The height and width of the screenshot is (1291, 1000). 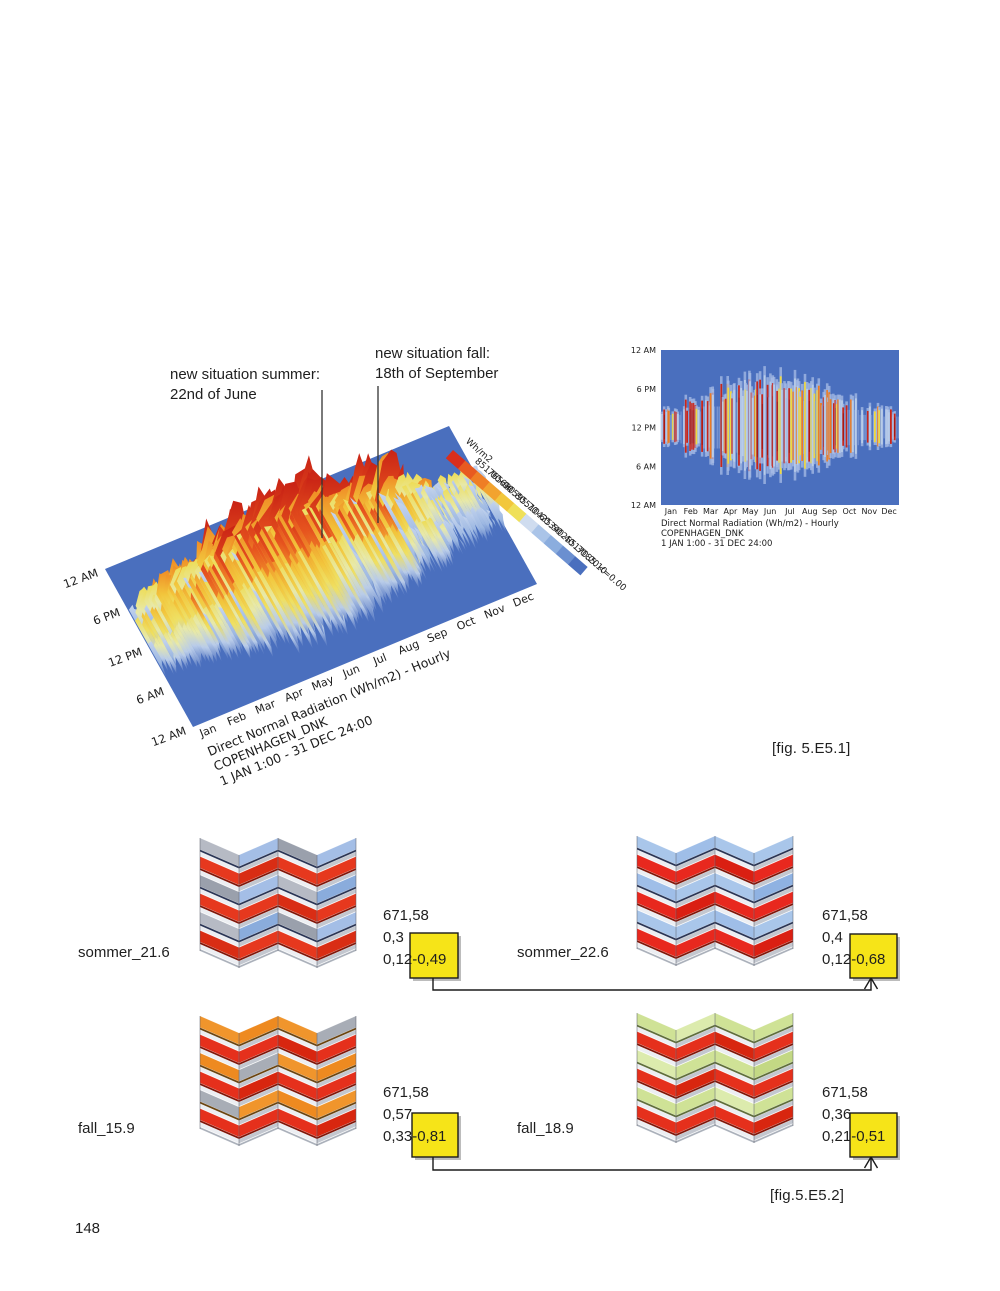 What do you see at coordinates (711, 511) in the screenshot?
I see `svg-text: Mar` at bounding box center [711, 511].